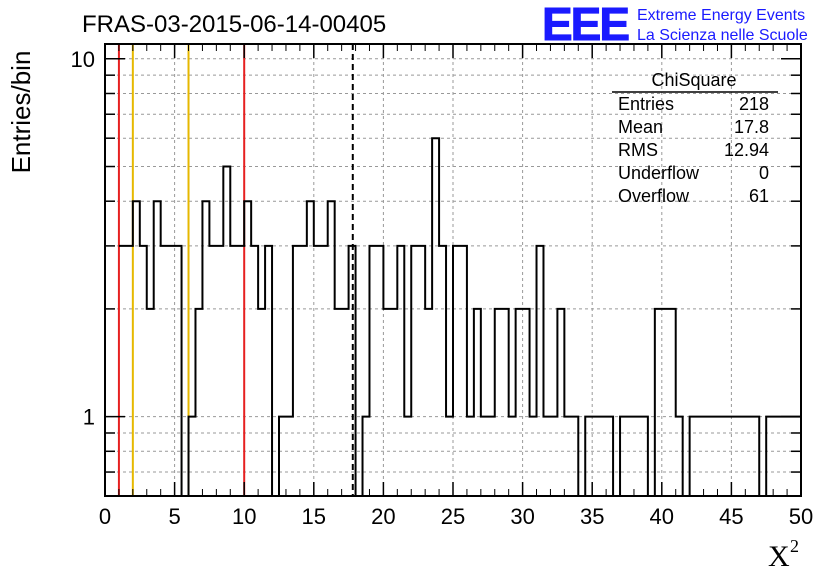 The width and height of the screenshot is (836, 572). I want to click on y-tick-label: 10, so click(83, 59).